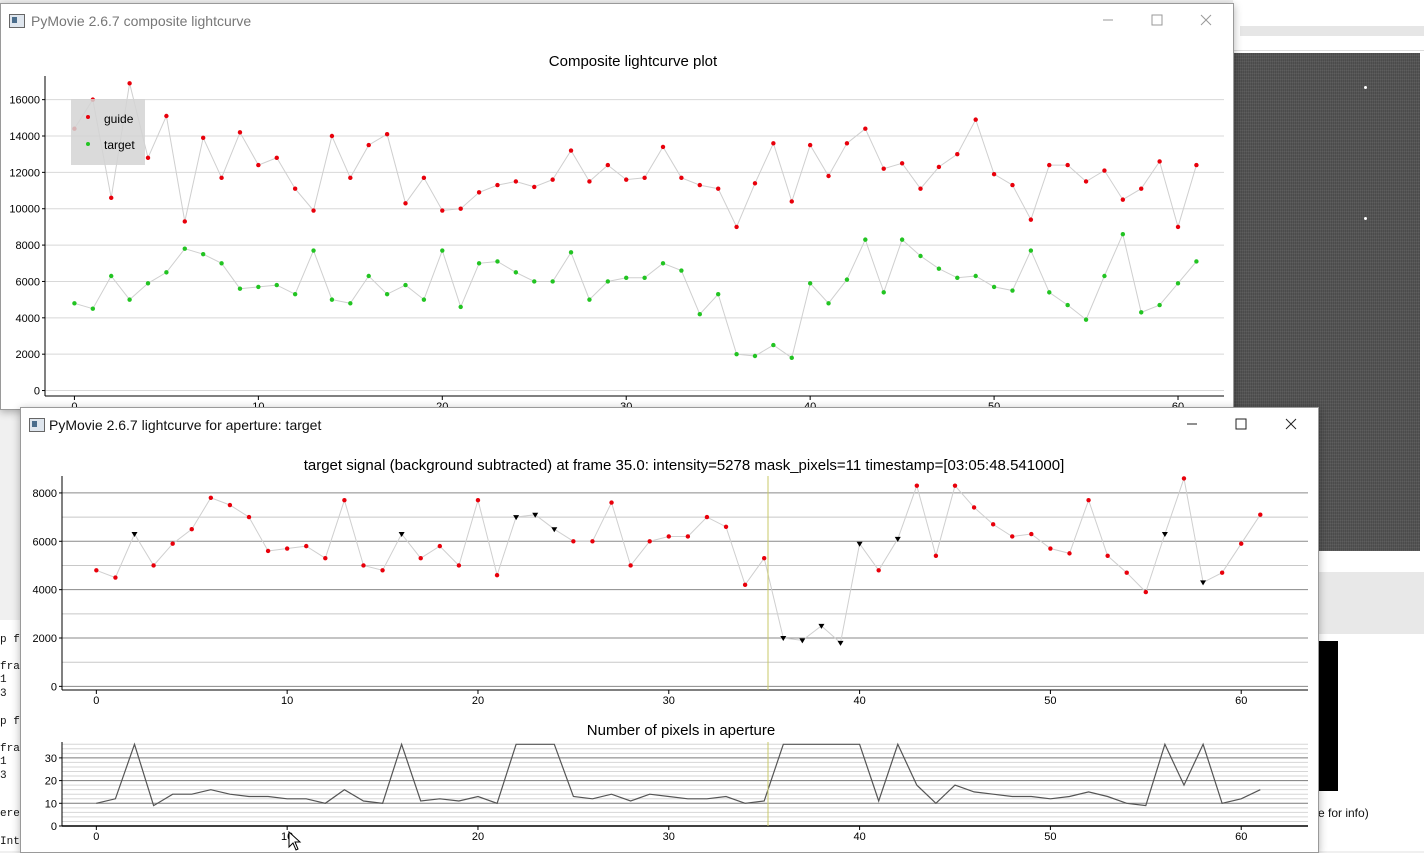  What do you see at coordinates (1328, 716) in the screenshot?
I see `background-black-box` at bounding box center [1328, 716].